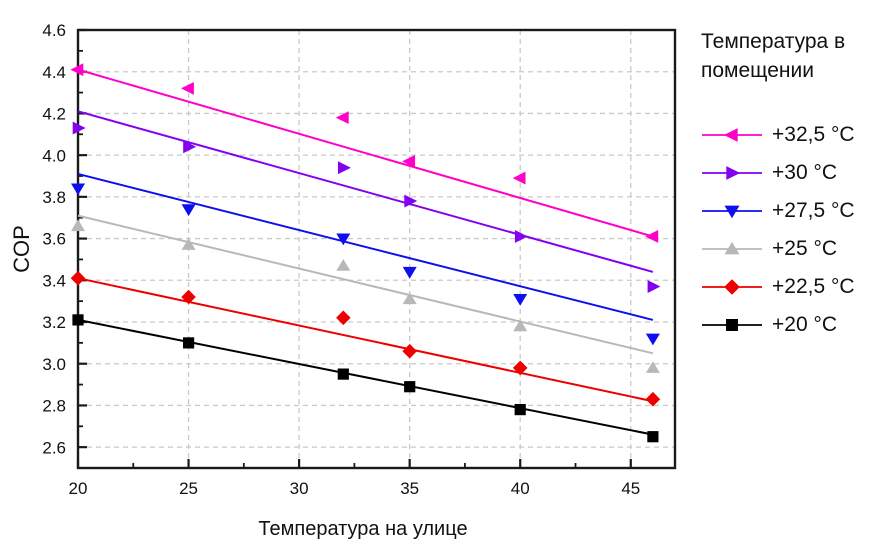 The height and width of the screenshot is (558, 869). Describe the element at coordinates (54, 114) in the screenshot. I see `y-tick-label: 4.2` at that location.